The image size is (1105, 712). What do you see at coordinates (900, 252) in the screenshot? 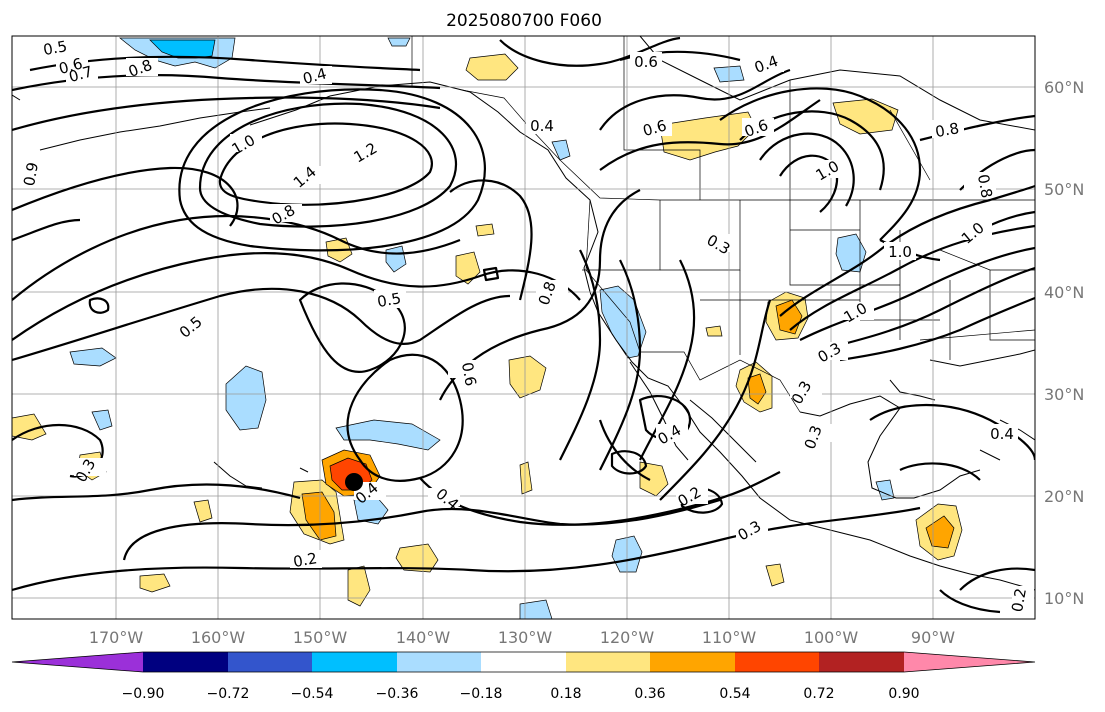
I see `contour-label: 1.0` at bounding box center [900, 252].